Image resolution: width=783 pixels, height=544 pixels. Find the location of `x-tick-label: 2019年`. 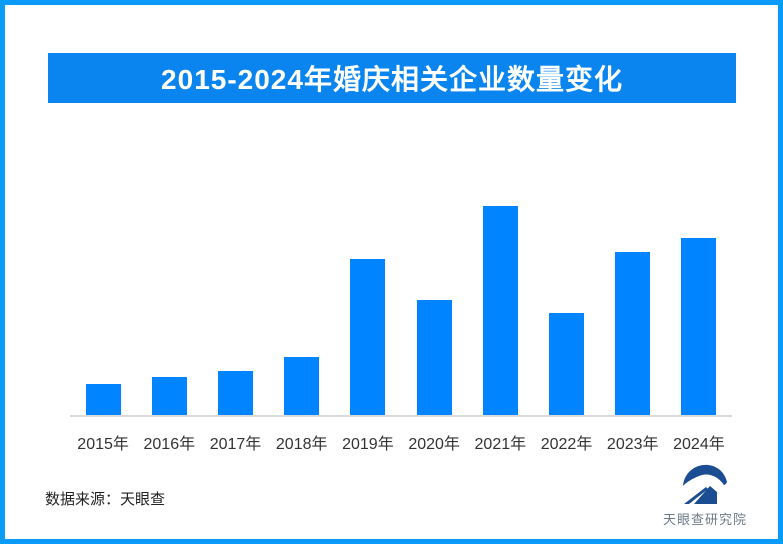

x-tick-label: 2019年 is located at coordinates (368, 444).